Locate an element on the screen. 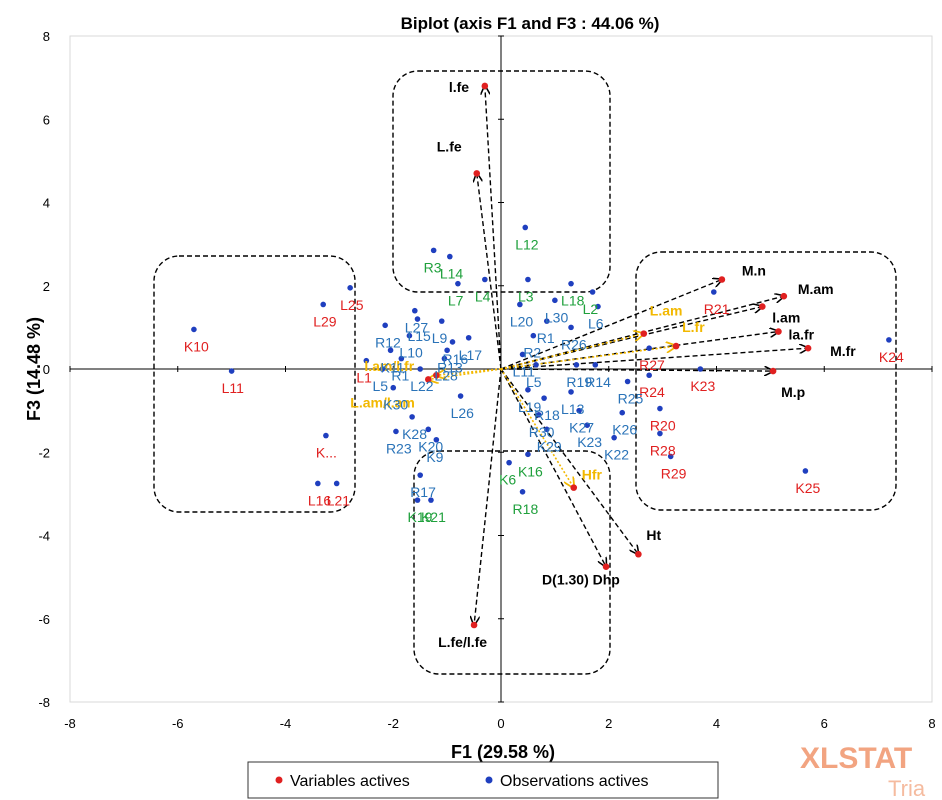  x-tick-label: 4 is located at coordinates (716, 723).